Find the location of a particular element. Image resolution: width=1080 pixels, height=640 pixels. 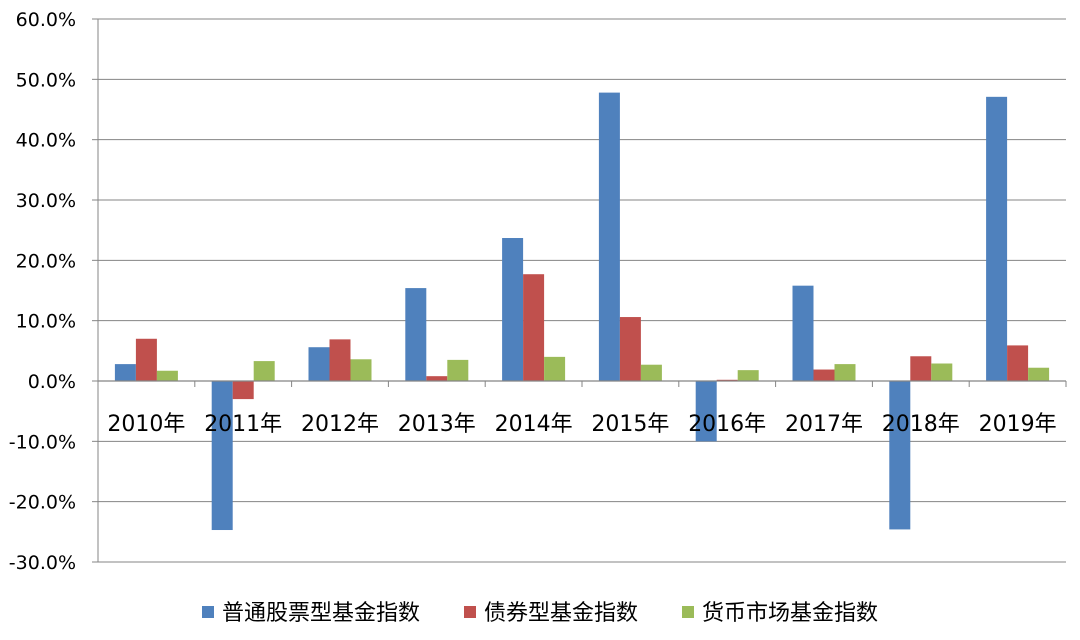

y-tick-label: -20.0% is located at coordinates (42, 503).